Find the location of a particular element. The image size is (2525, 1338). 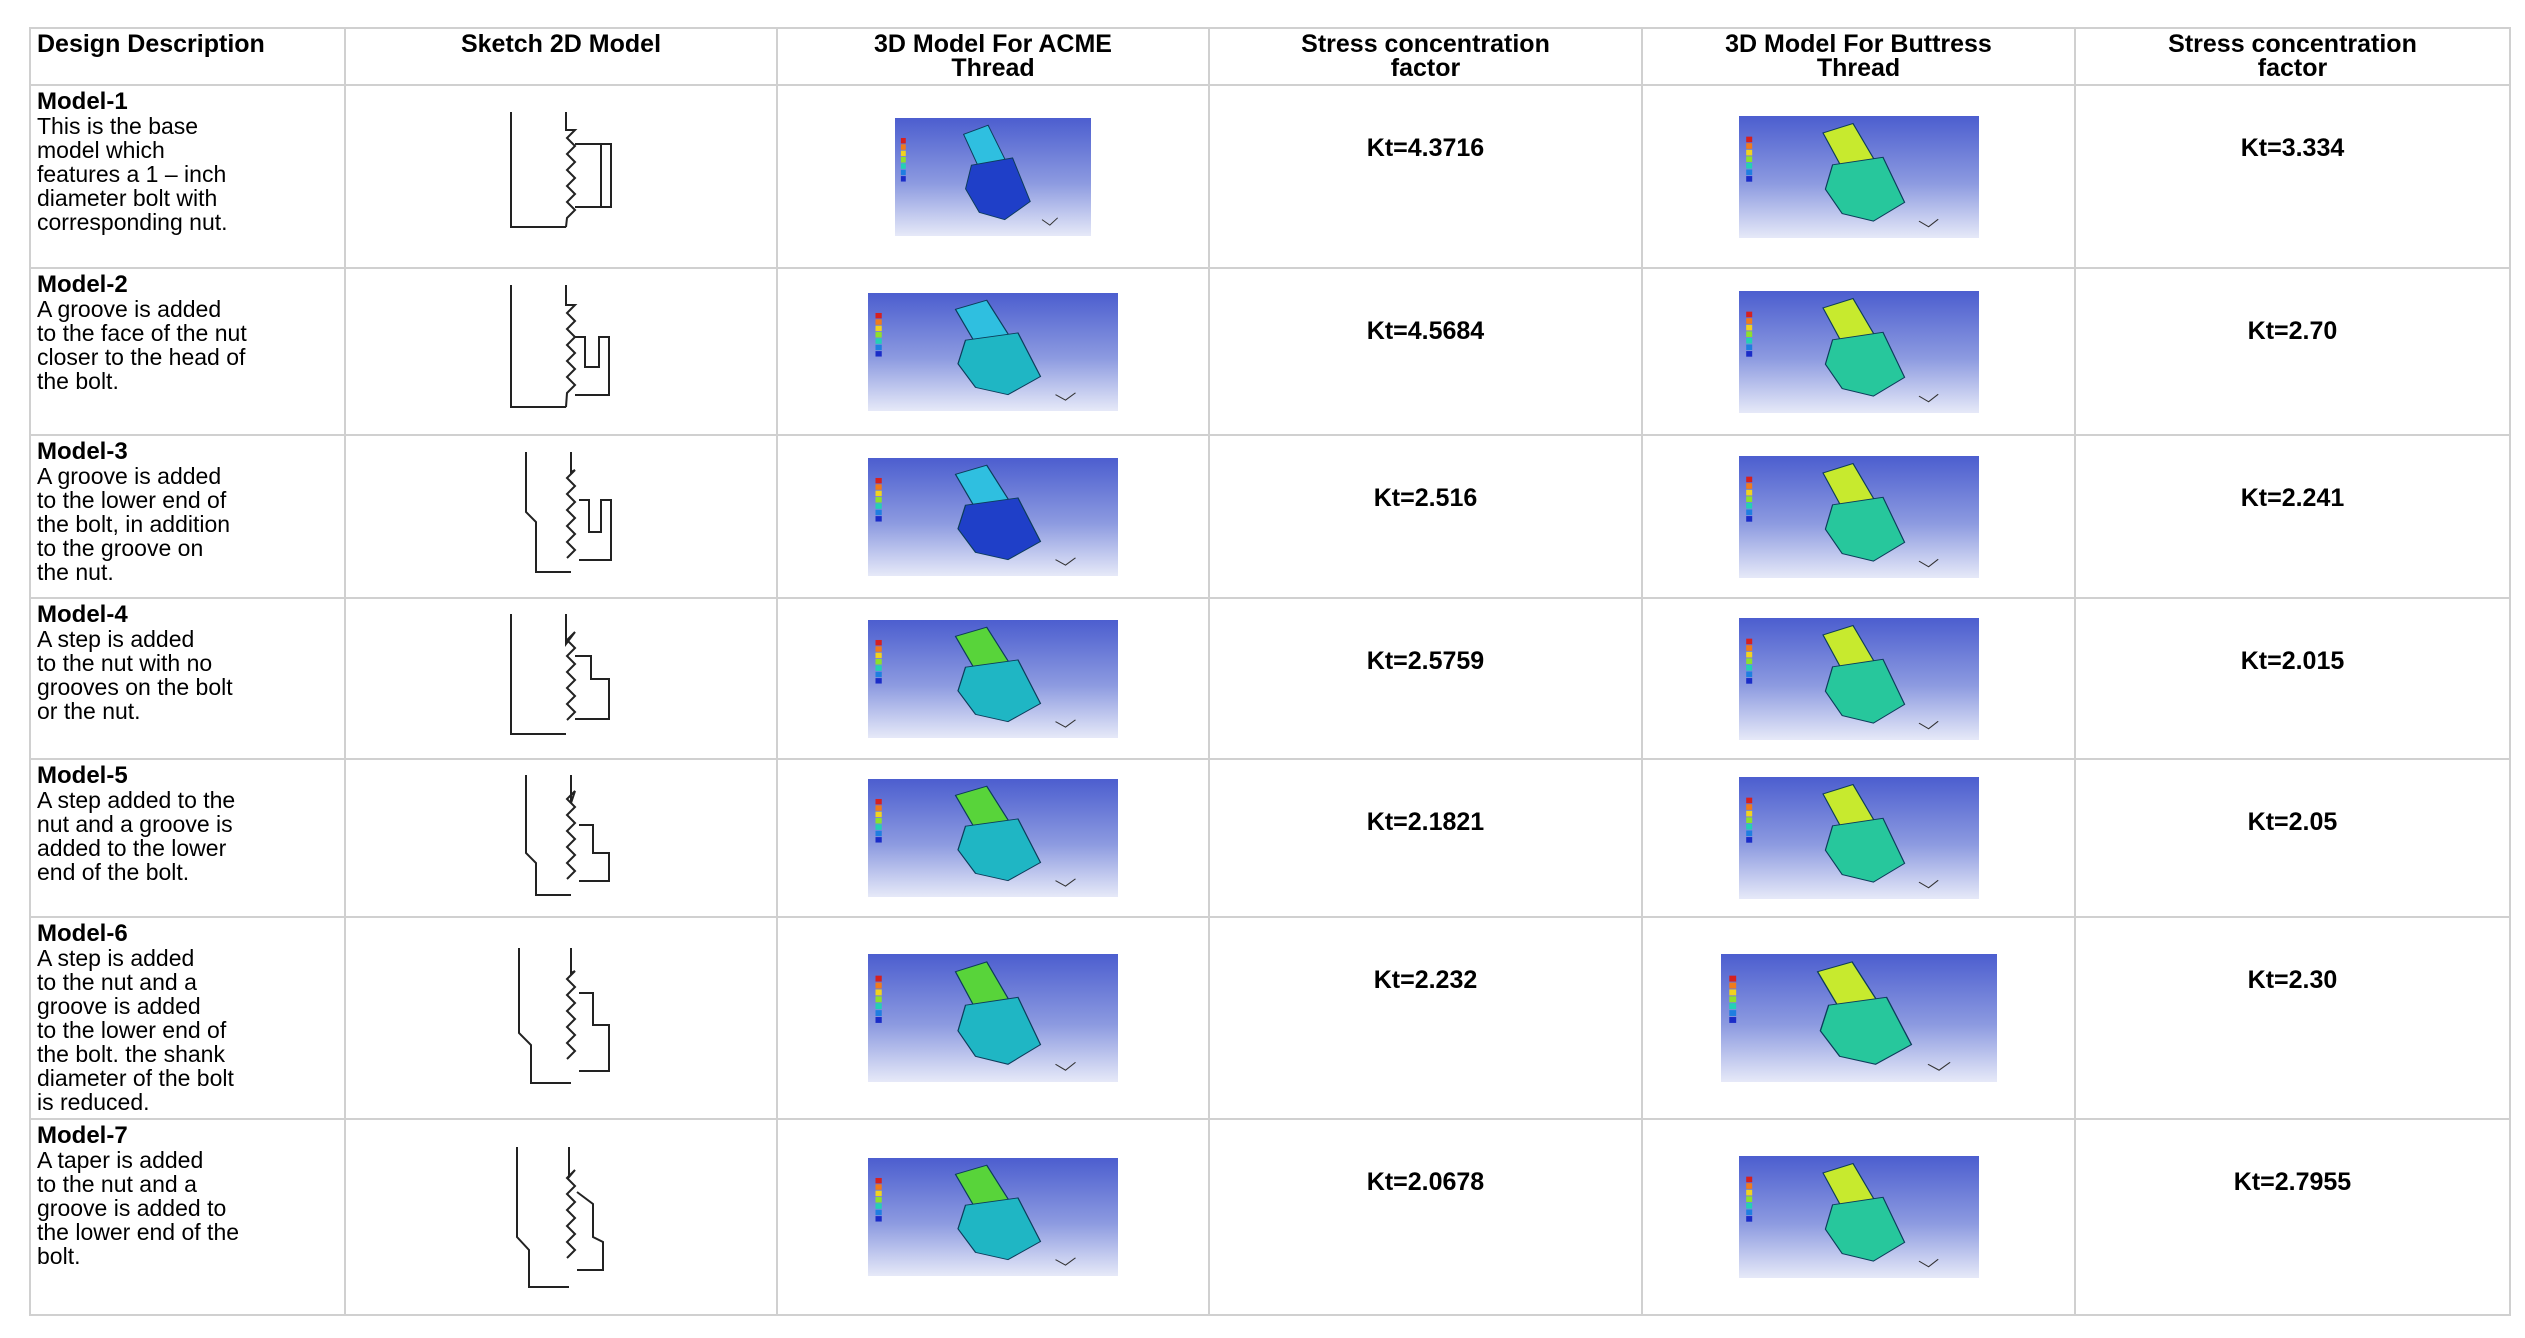

acme-kt-cell: Kt=2.1821 is located at coordinates (1425, 838).